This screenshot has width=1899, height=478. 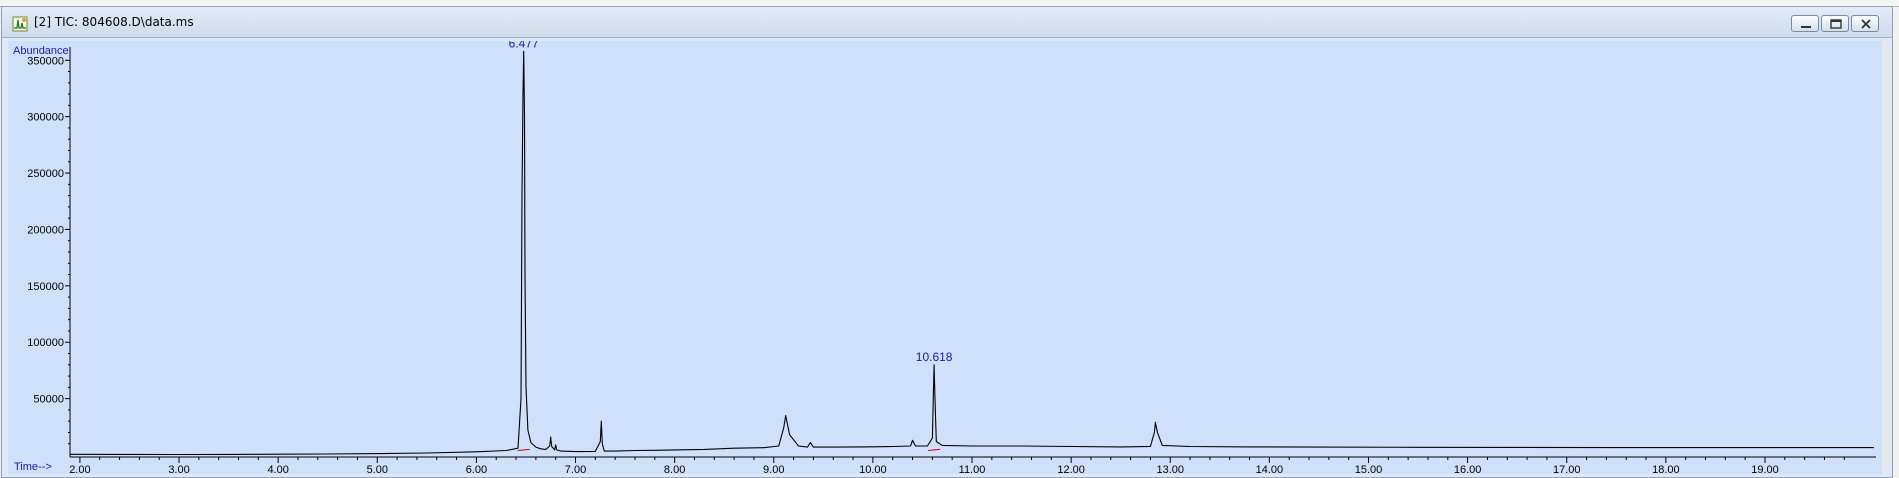 I want to click on close-button, so click(x=1865, y=23).